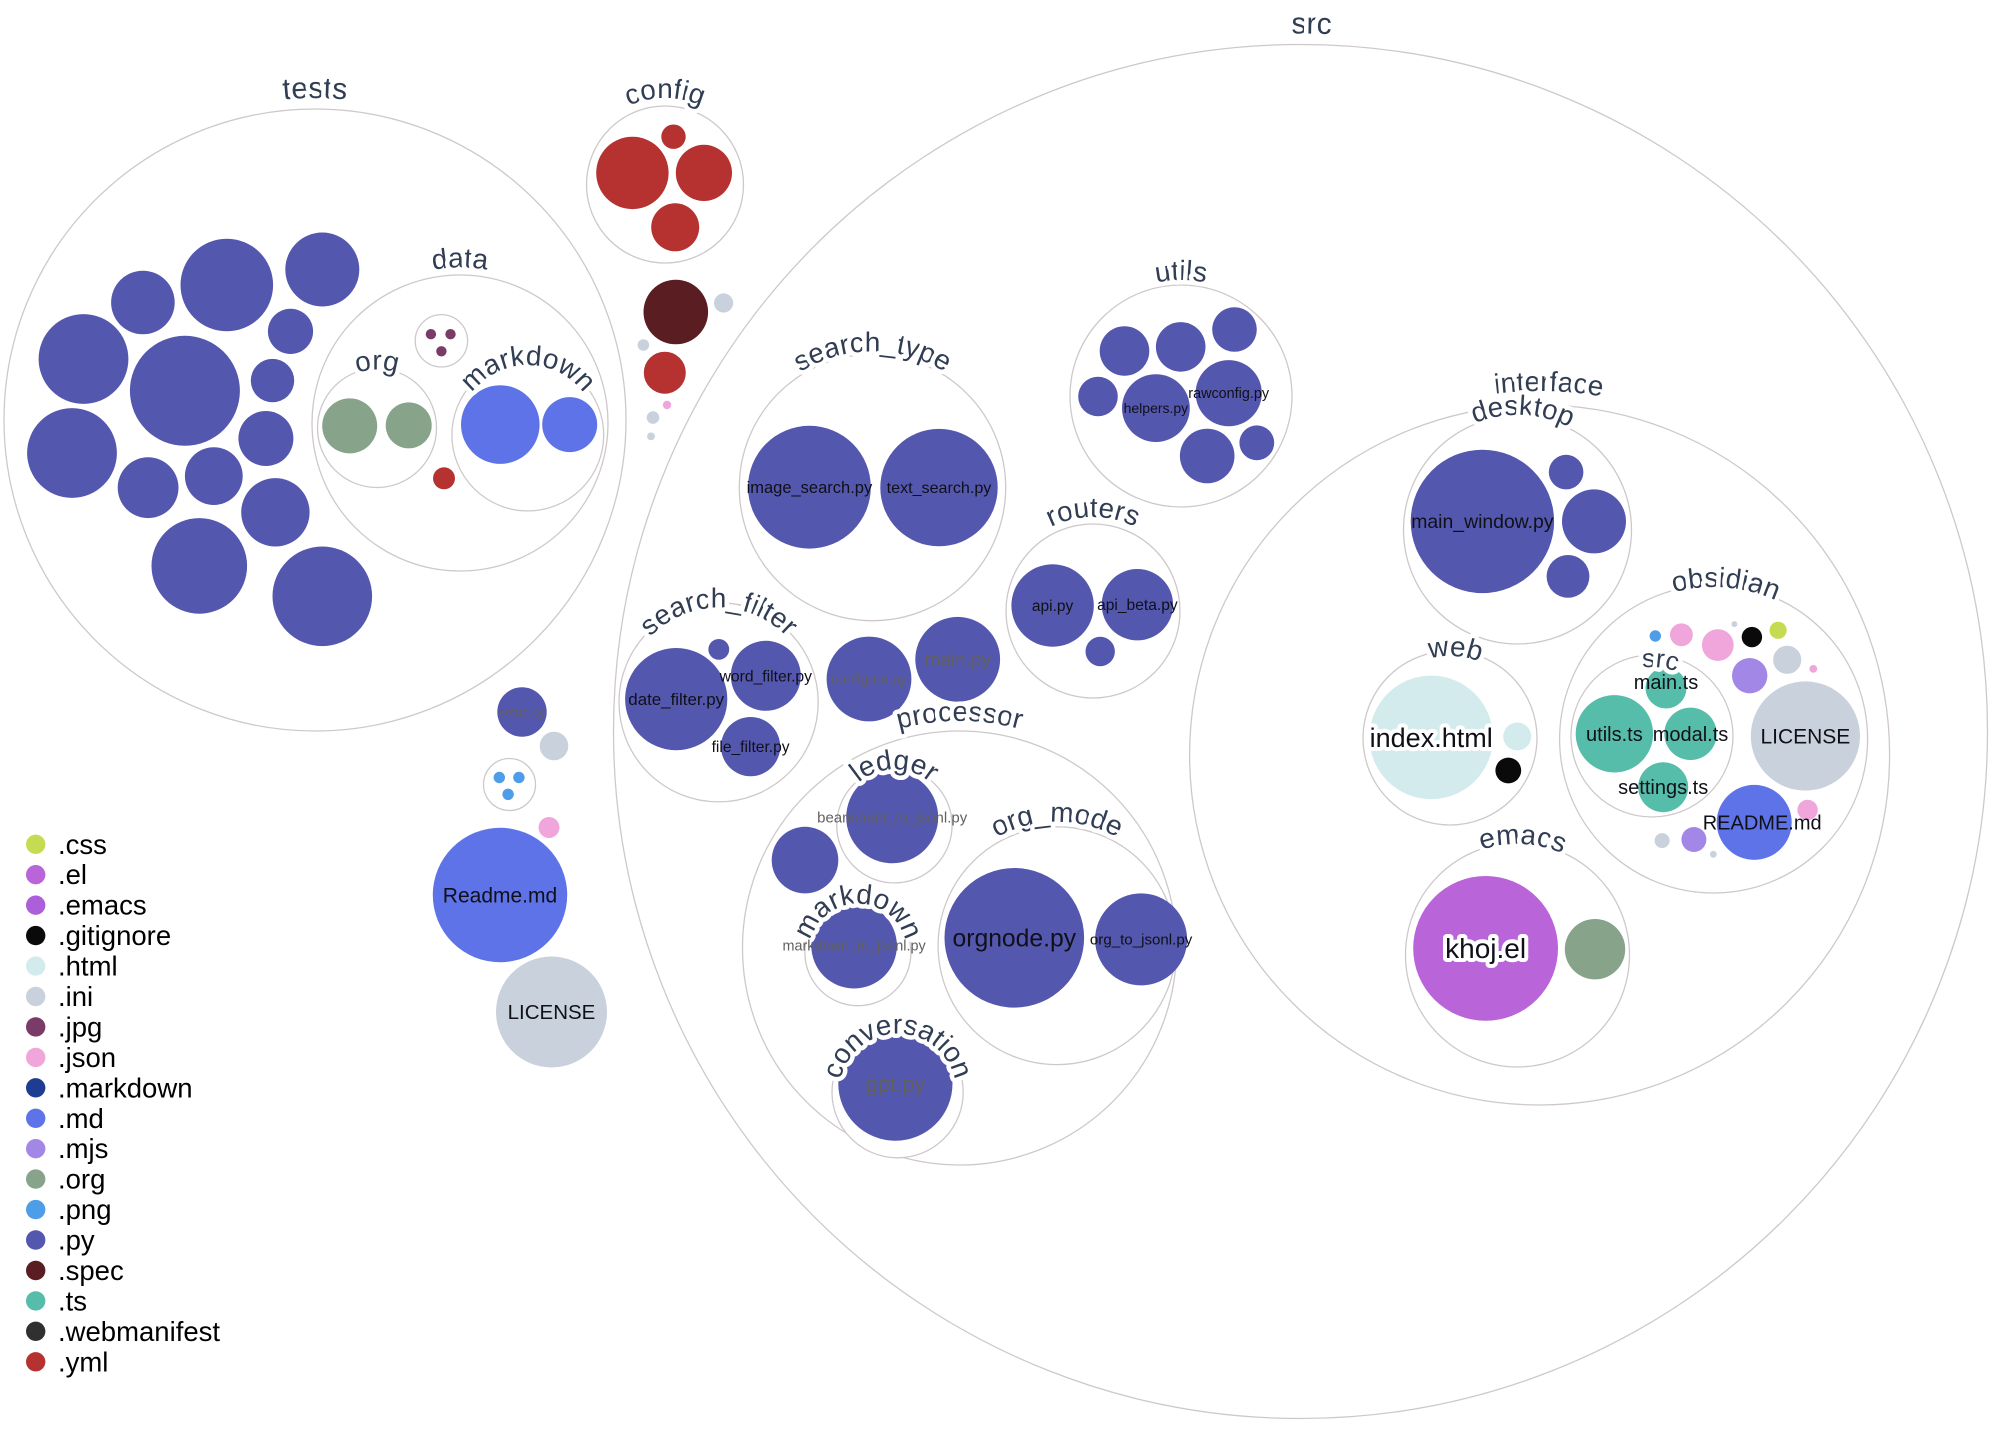 The width and height of the screenshot is (1995, 1456). I want to click on svg-text: main.py, so click(957, 660).